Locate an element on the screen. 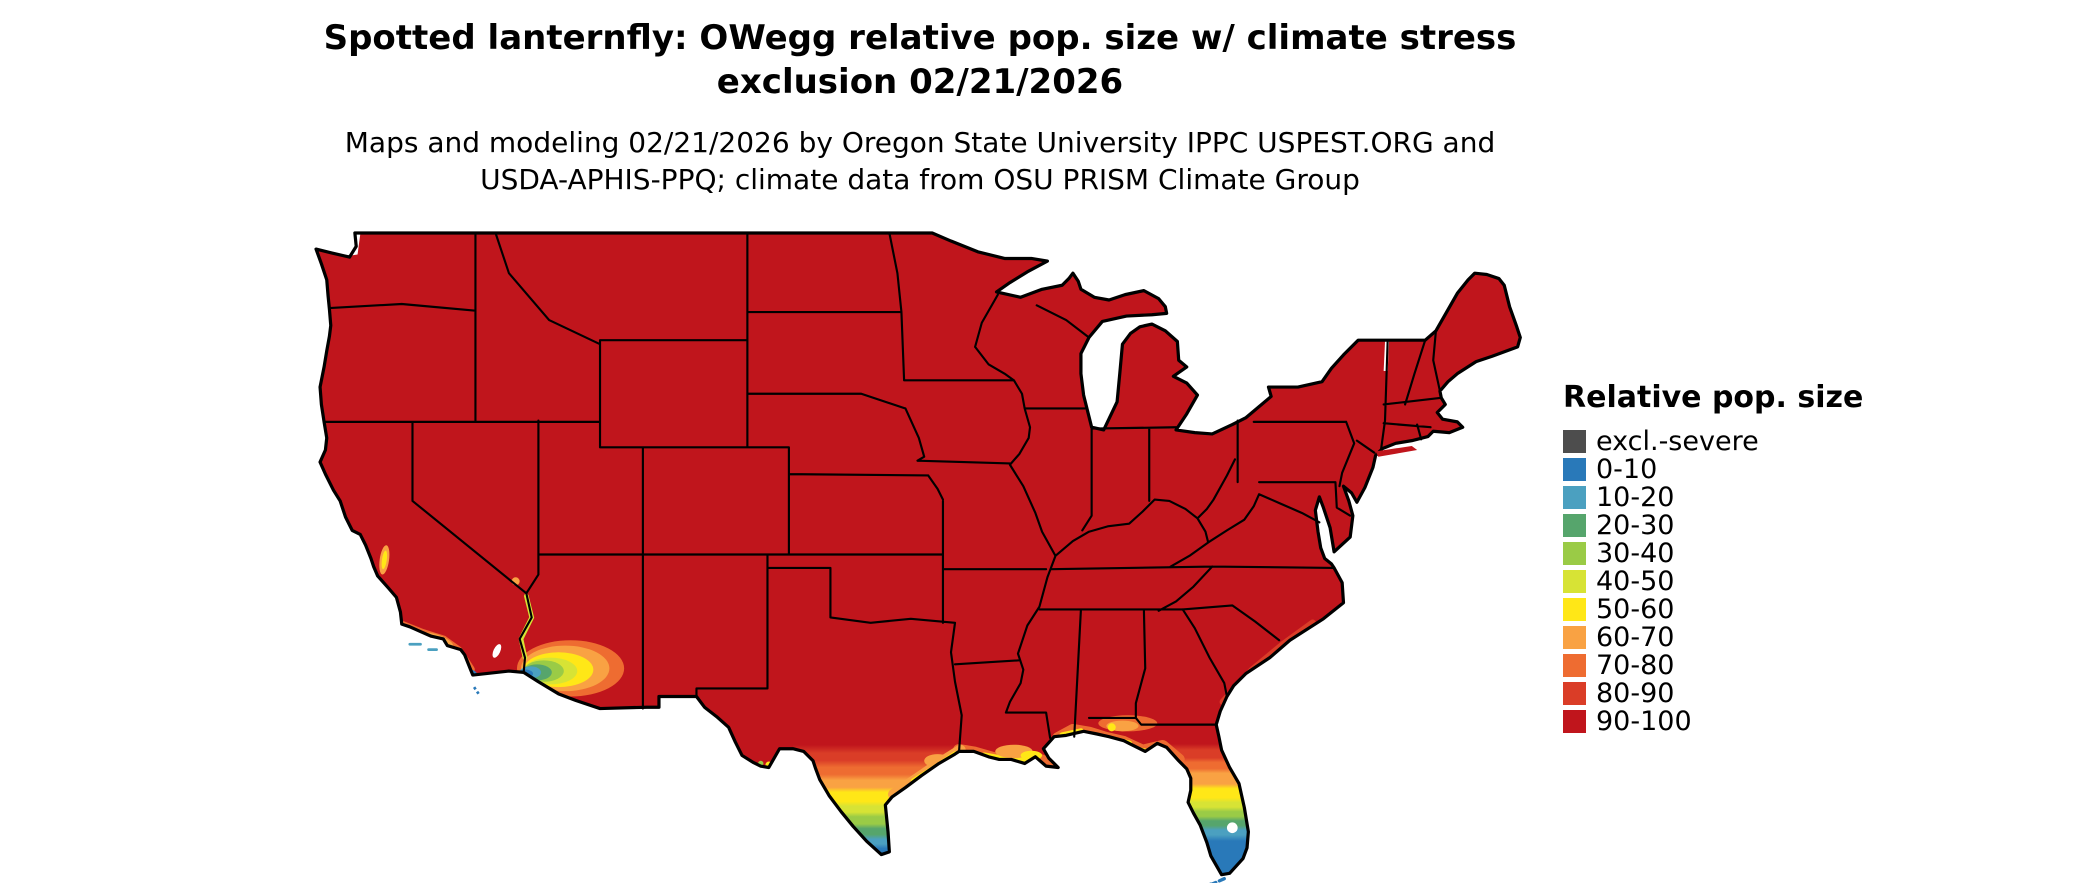  legend-item: 60-70 is located at coordinates (1713, 637).